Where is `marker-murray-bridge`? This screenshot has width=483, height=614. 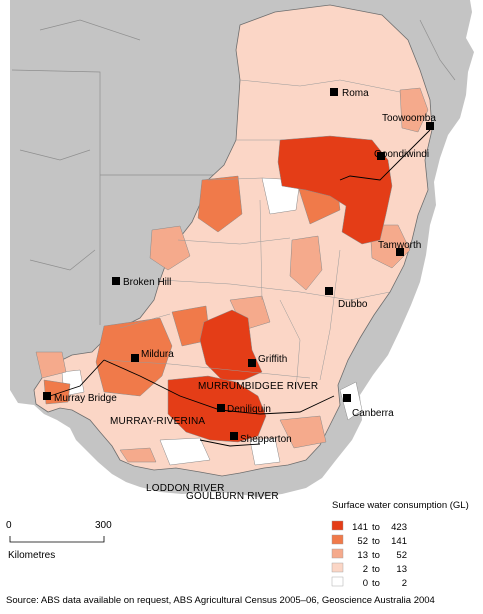
marker-murray-bridge is located at coordinates (47, 396).